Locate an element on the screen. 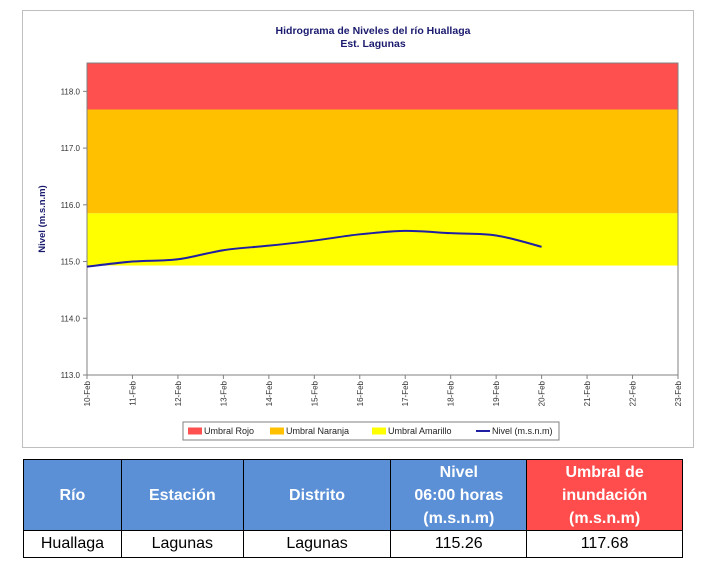 Image resolution: width=712 pixels, height=568 pixels. header-nivel-line2: 06:00 horas is located at coordinates (459, 495).